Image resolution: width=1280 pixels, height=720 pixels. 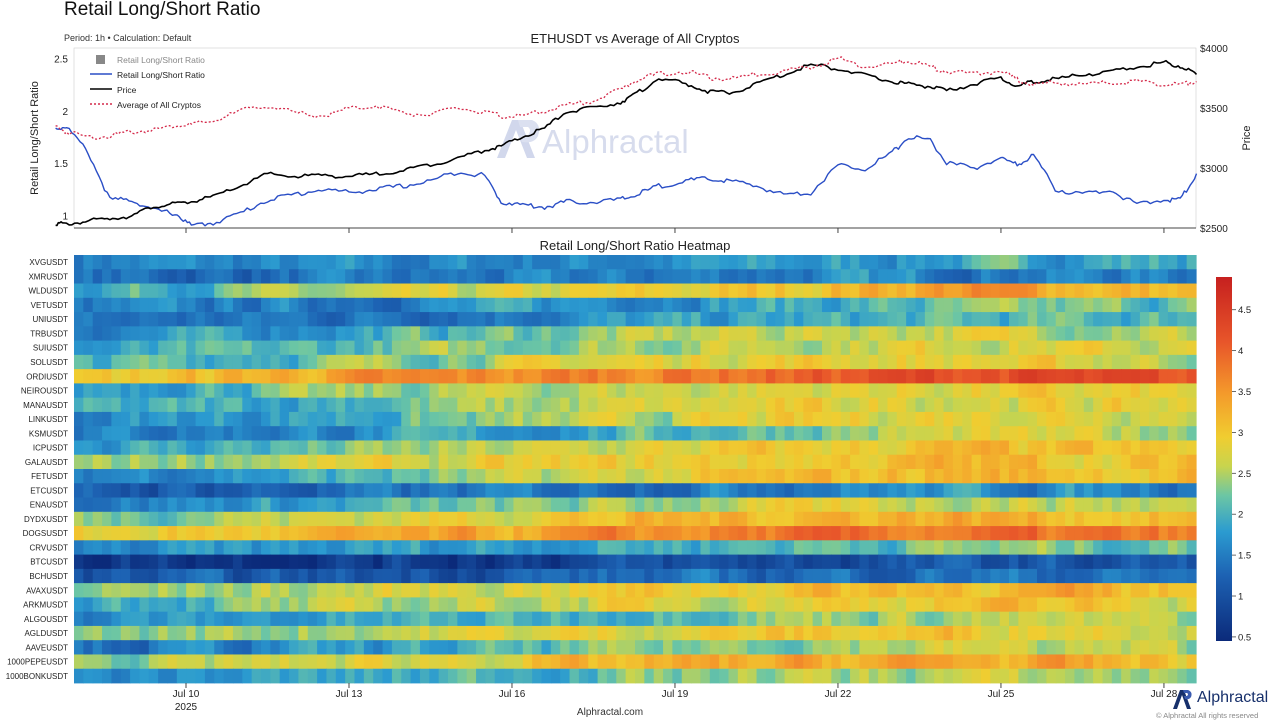 What do you see at coordinates (610, 712) in the screenshot?
I see `footer-site-link: Alphractal.com` at bounding box center [610, 712].